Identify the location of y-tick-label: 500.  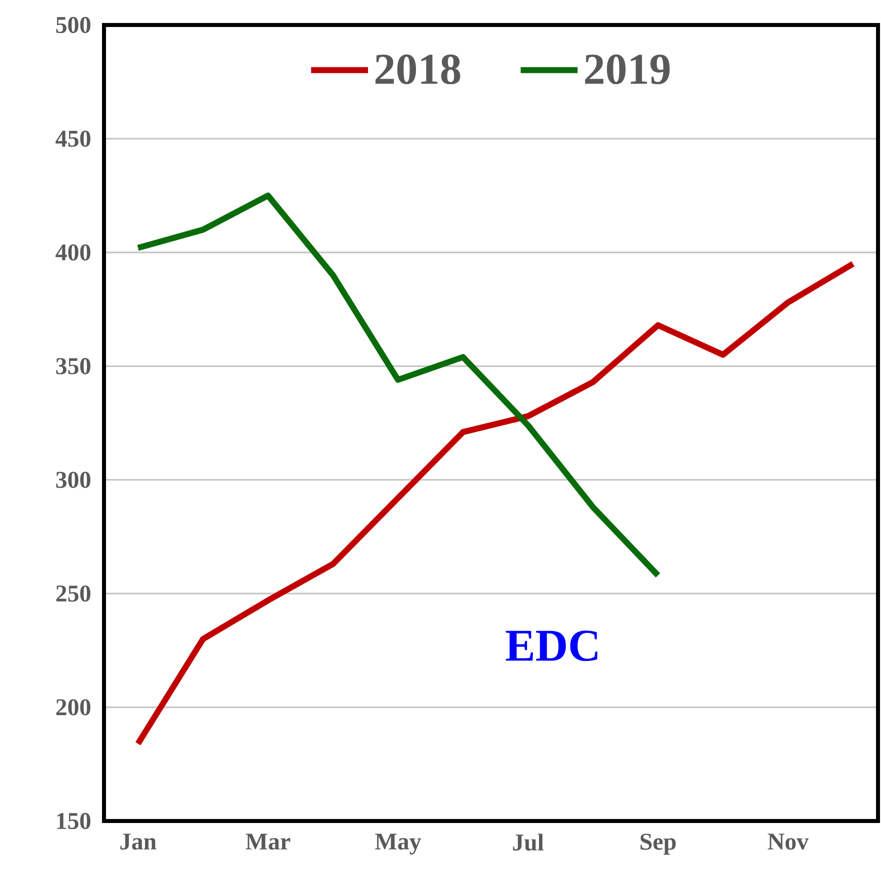
(73, 25).